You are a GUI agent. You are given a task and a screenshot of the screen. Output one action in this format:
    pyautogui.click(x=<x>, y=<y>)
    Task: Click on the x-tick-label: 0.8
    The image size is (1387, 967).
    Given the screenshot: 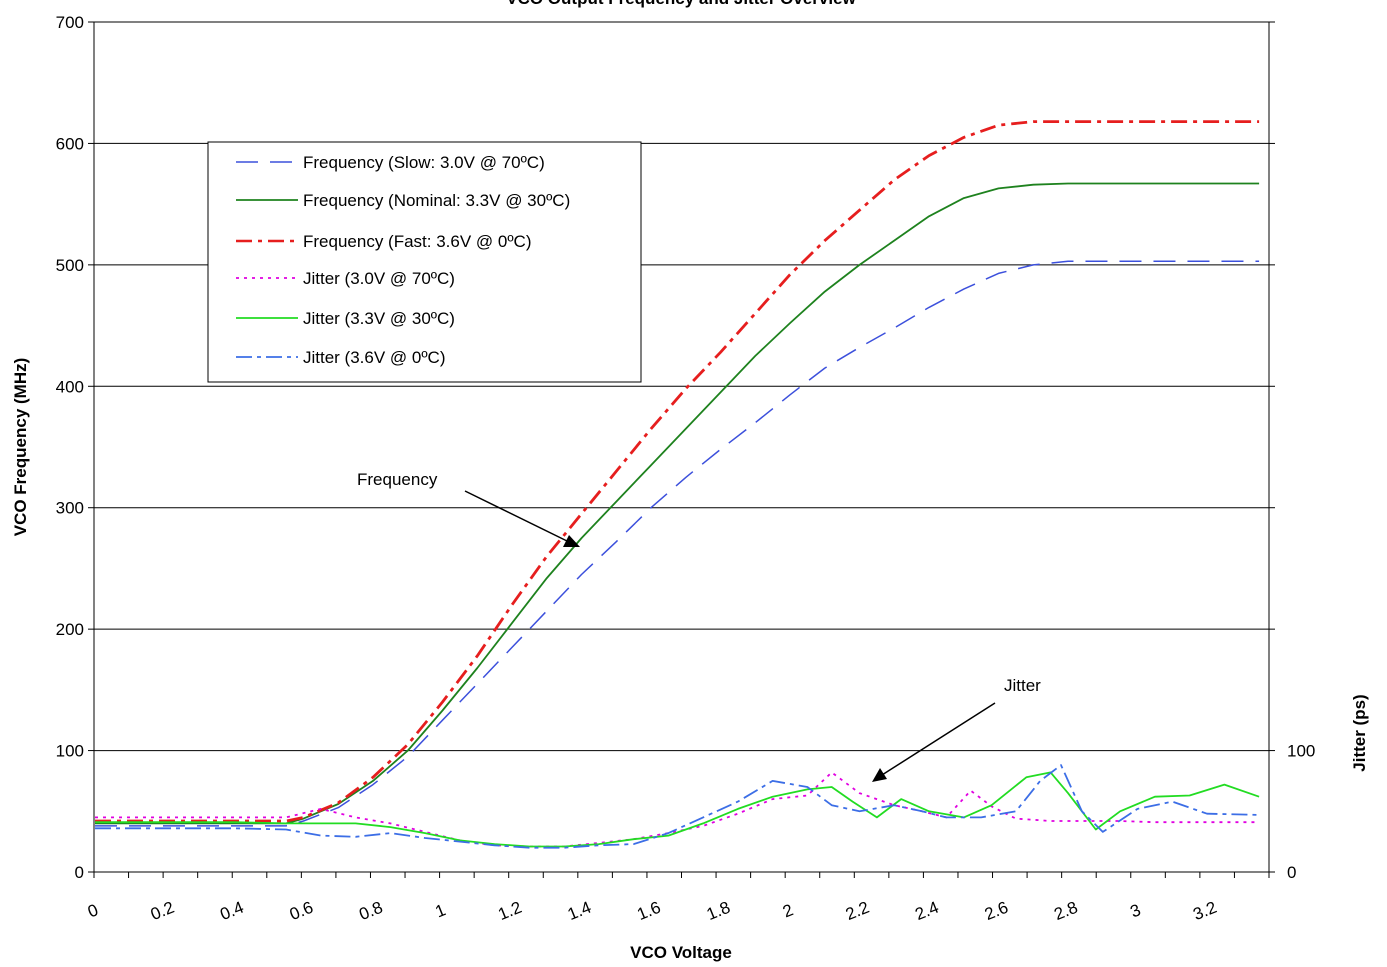 What is the action you would take?
    pyautogui.click(x=370, y=911)
    